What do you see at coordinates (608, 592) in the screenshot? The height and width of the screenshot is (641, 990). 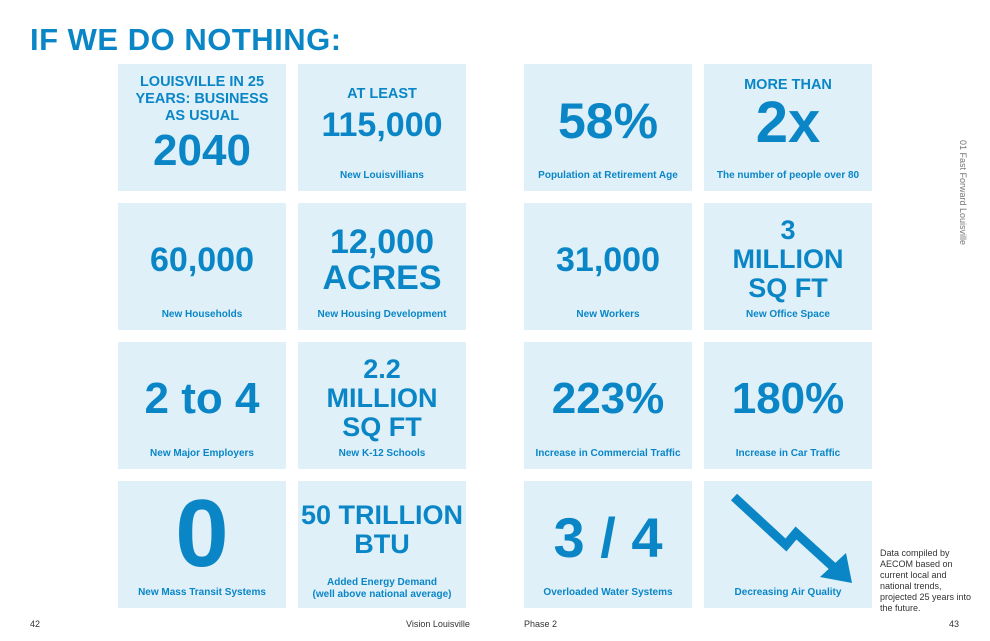 I see `tile-caption: Overloaded Water Systems` at bounding box center [608, 592].